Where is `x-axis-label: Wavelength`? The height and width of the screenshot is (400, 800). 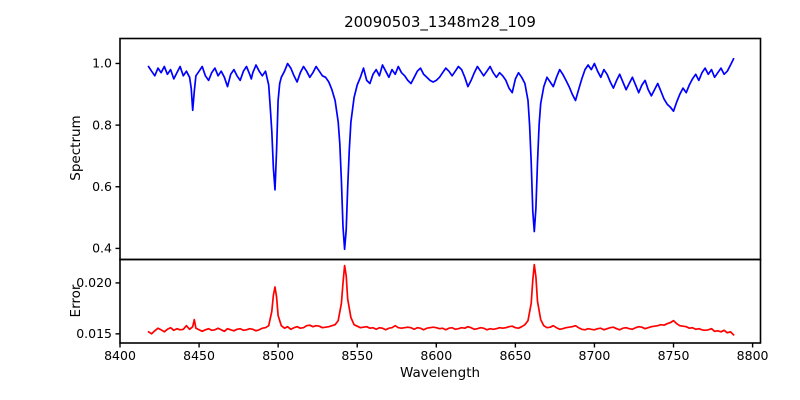 x-axis-label: Wavelength is located at coordinates (440, 373).